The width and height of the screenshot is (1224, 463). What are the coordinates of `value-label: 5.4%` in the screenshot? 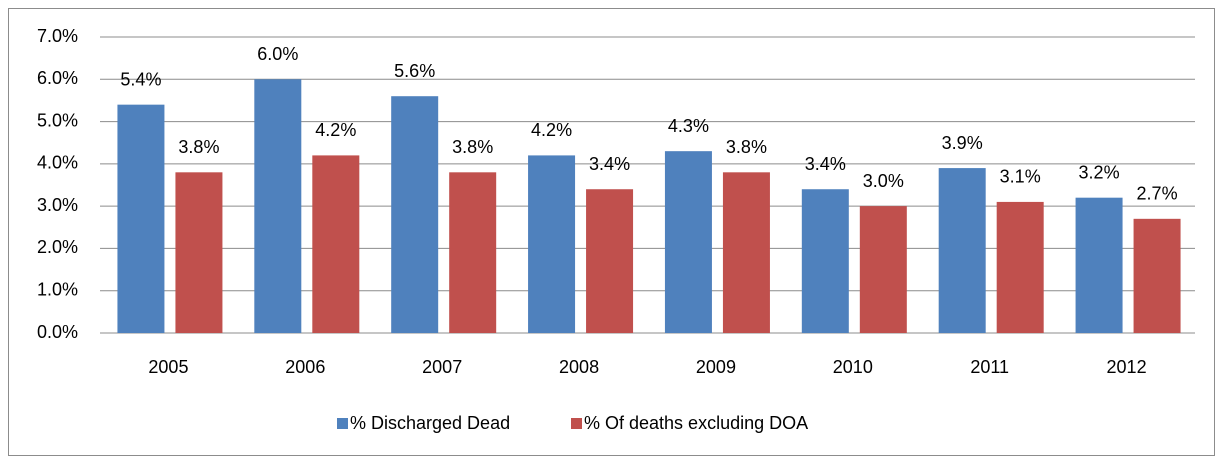 It's located at (140, 79).